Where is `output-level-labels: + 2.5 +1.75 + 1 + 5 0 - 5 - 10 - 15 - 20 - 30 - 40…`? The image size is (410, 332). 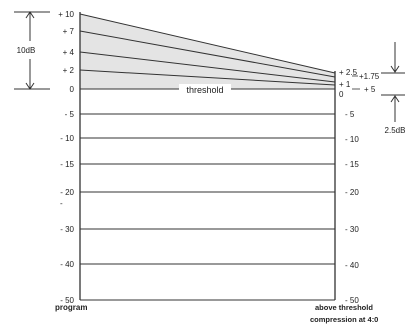
output-level-labels: + 2.5 +1.75 + 1 + 5 0 - 5 - 10 - 15 - 20 - 30 - 40… is located at coordinates (359, 186).